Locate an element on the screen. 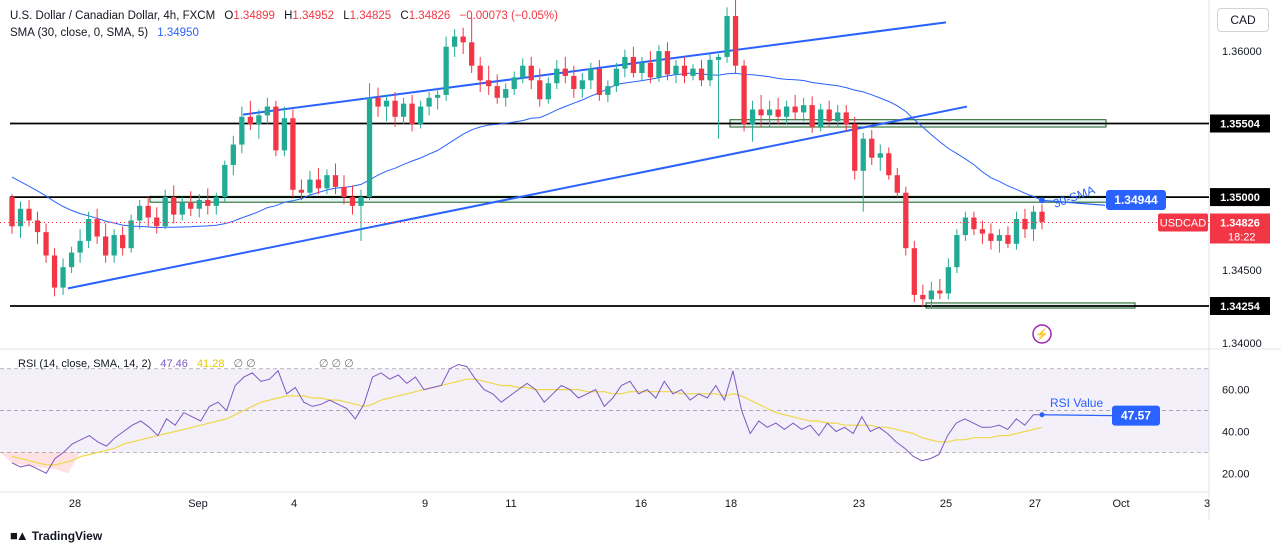  sma-callout-dot is located at coordinates (1042, 200).